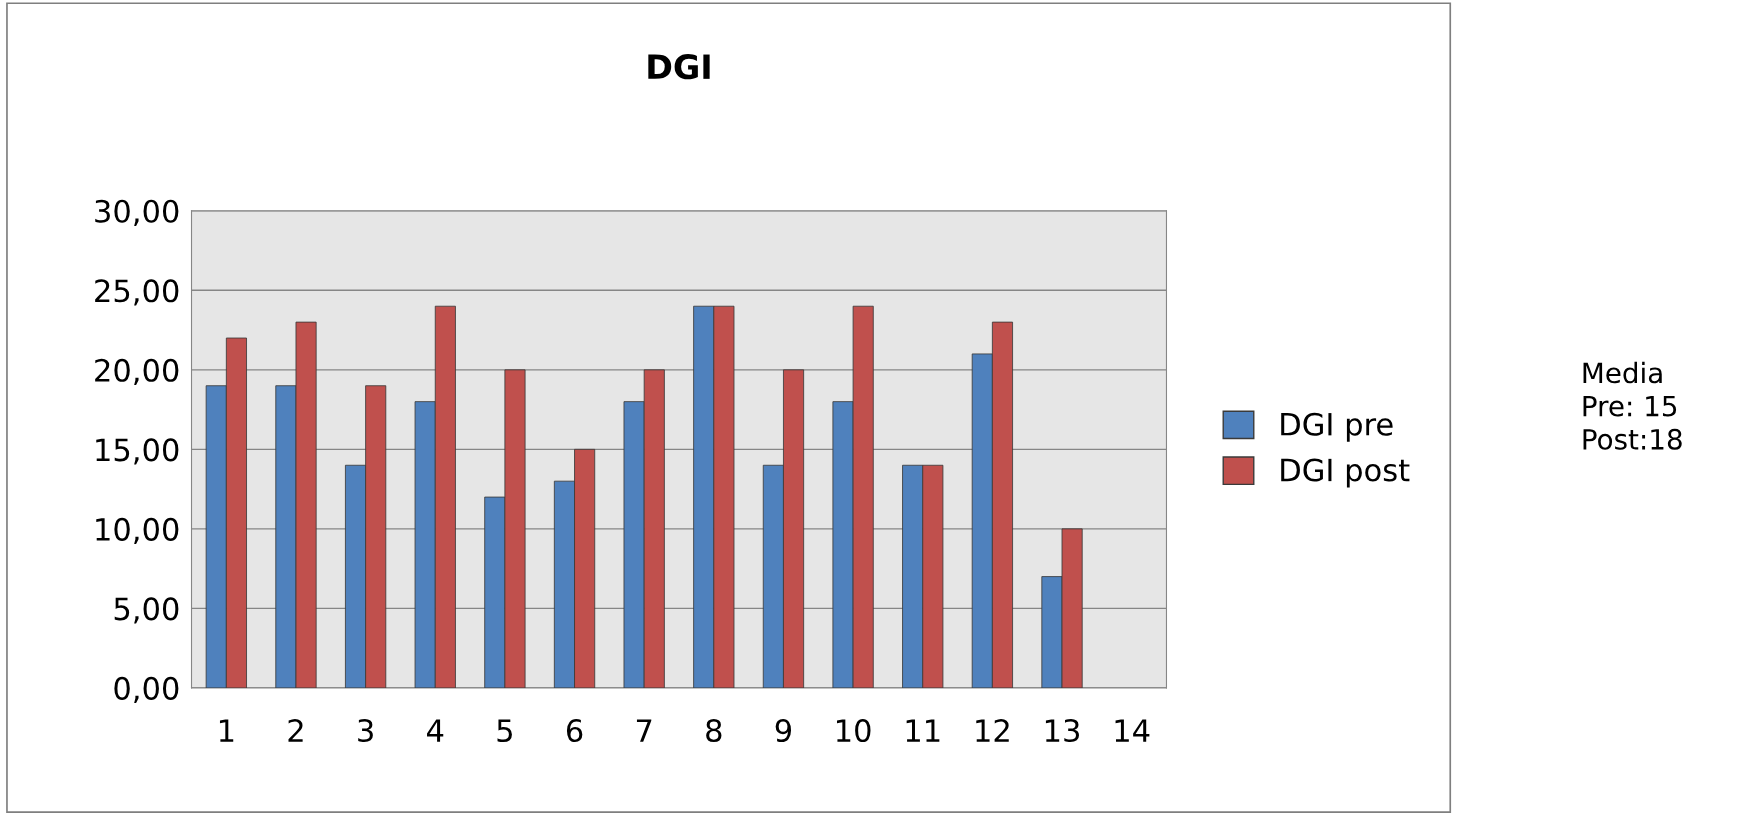 The width and height of the screenshot is (1741, 817). I want to click on y-tick-label: 20,00, so click(137, 371).